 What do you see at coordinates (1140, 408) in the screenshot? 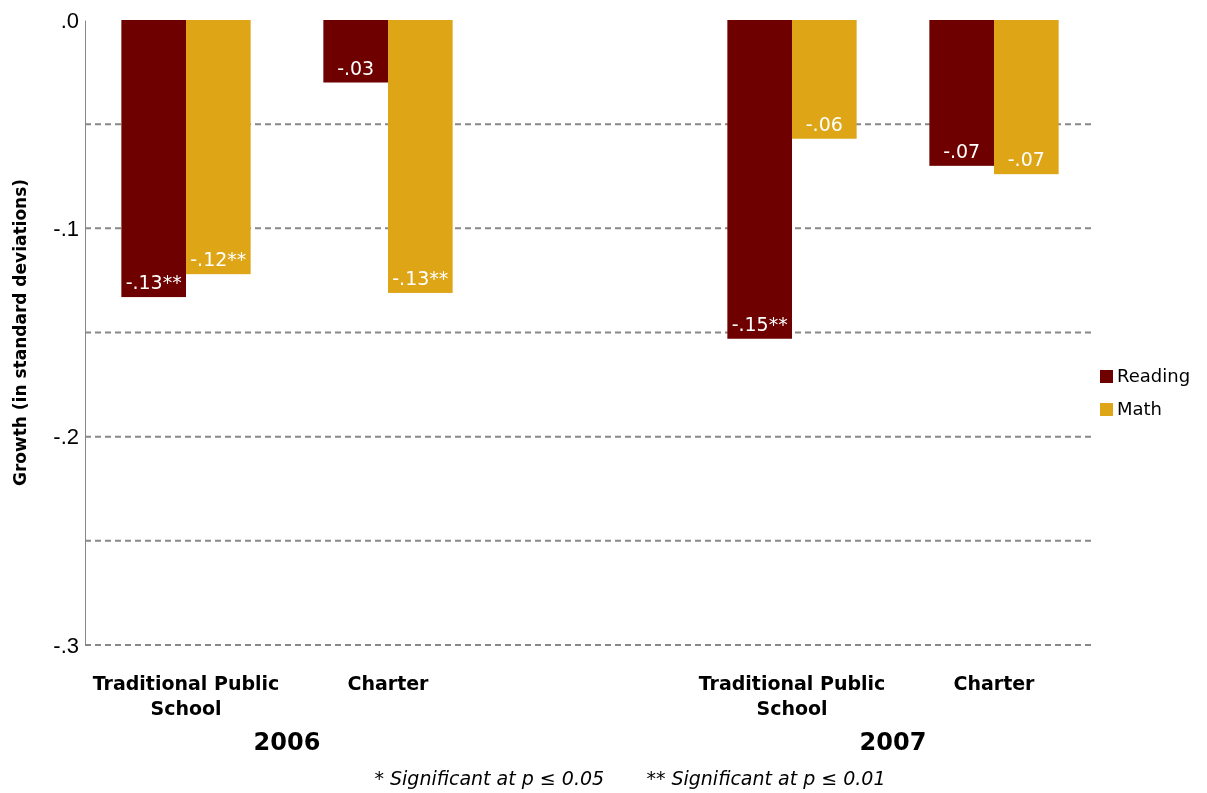
I see `legend-label: Math` at bounding box center [1140, 408].